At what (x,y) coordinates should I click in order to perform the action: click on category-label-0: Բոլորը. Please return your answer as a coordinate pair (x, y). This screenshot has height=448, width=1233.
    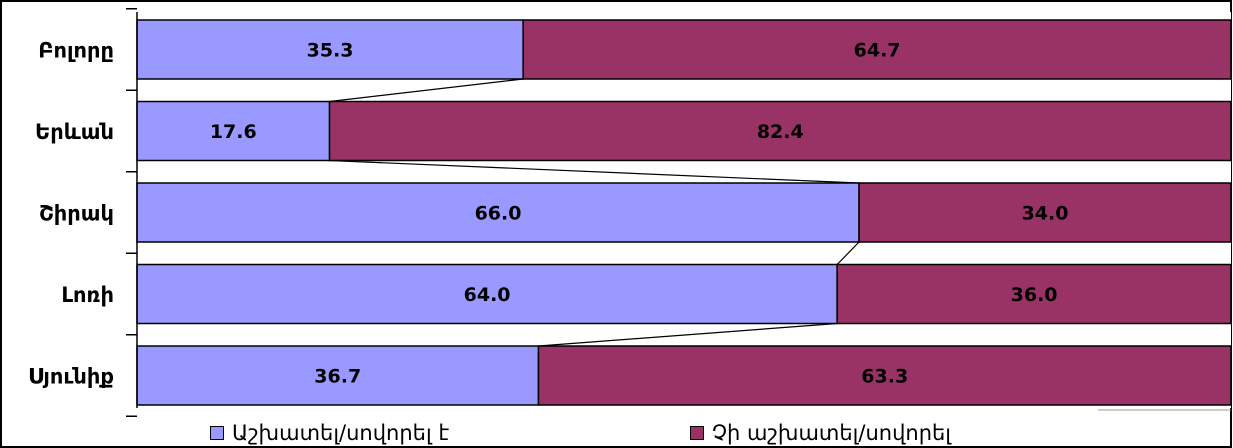
    Looking at the image, I should click on (76, 51).